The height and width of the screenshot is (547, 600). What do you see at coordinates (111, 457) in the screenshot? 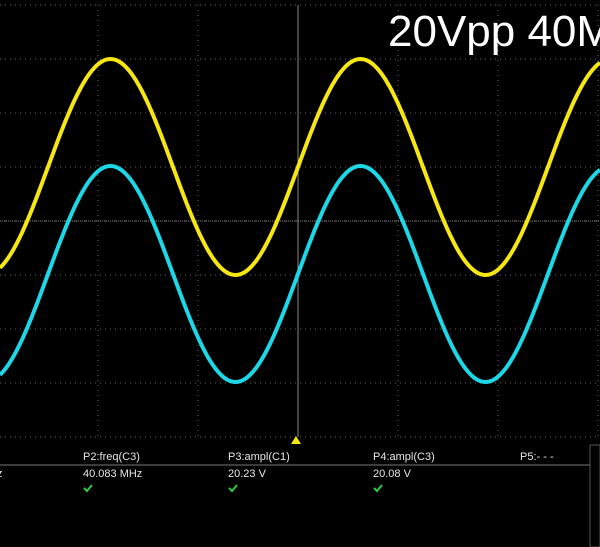
I see `measurement-label: P2:freq(C3)` at bounding box center [111, 457].